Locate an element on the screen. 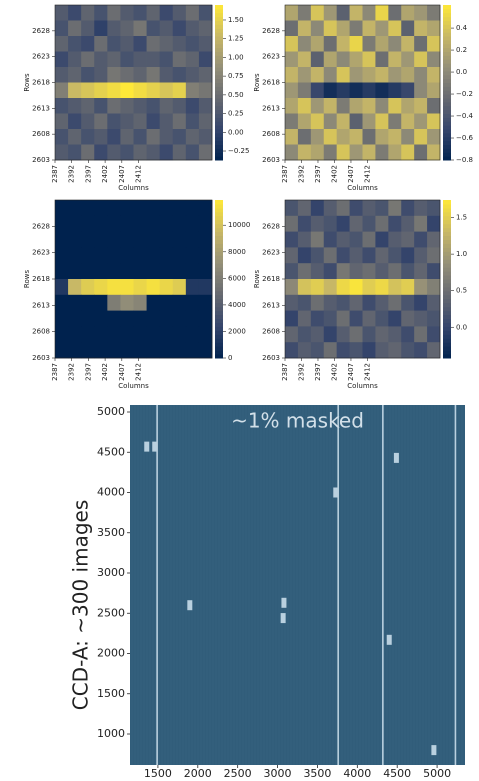  x-tick-label: 2387 is located at coordinates (285, 372).